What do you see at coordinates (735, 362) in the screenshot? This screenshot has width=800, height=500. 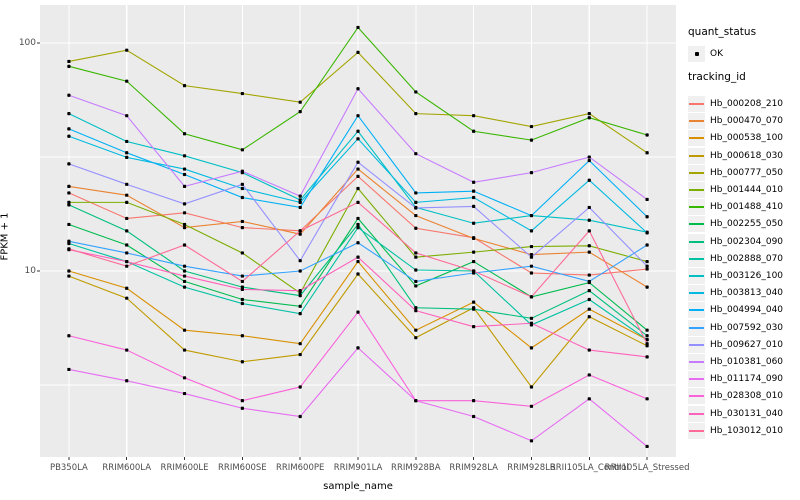 I see `legend-item-Hb_010381_060: Hb_010381_060` at bounding box center [735, 362].